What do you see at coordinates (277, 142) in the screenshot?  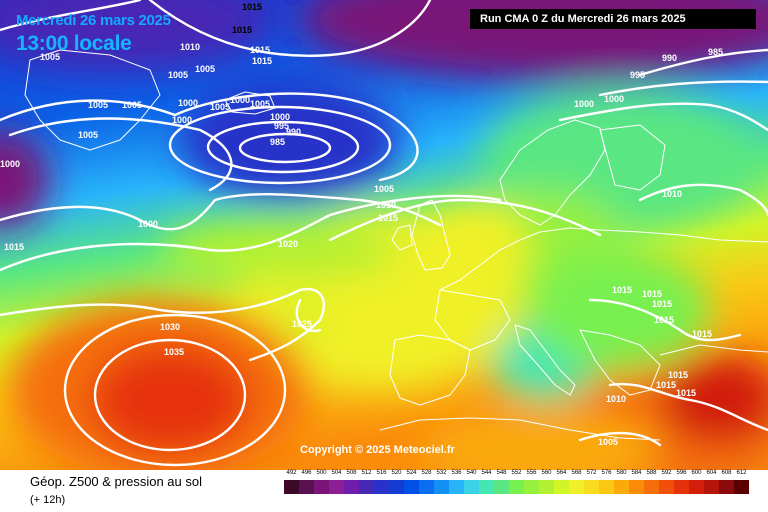 I see `isobar-label: 985` at bounding box center [277, 142].